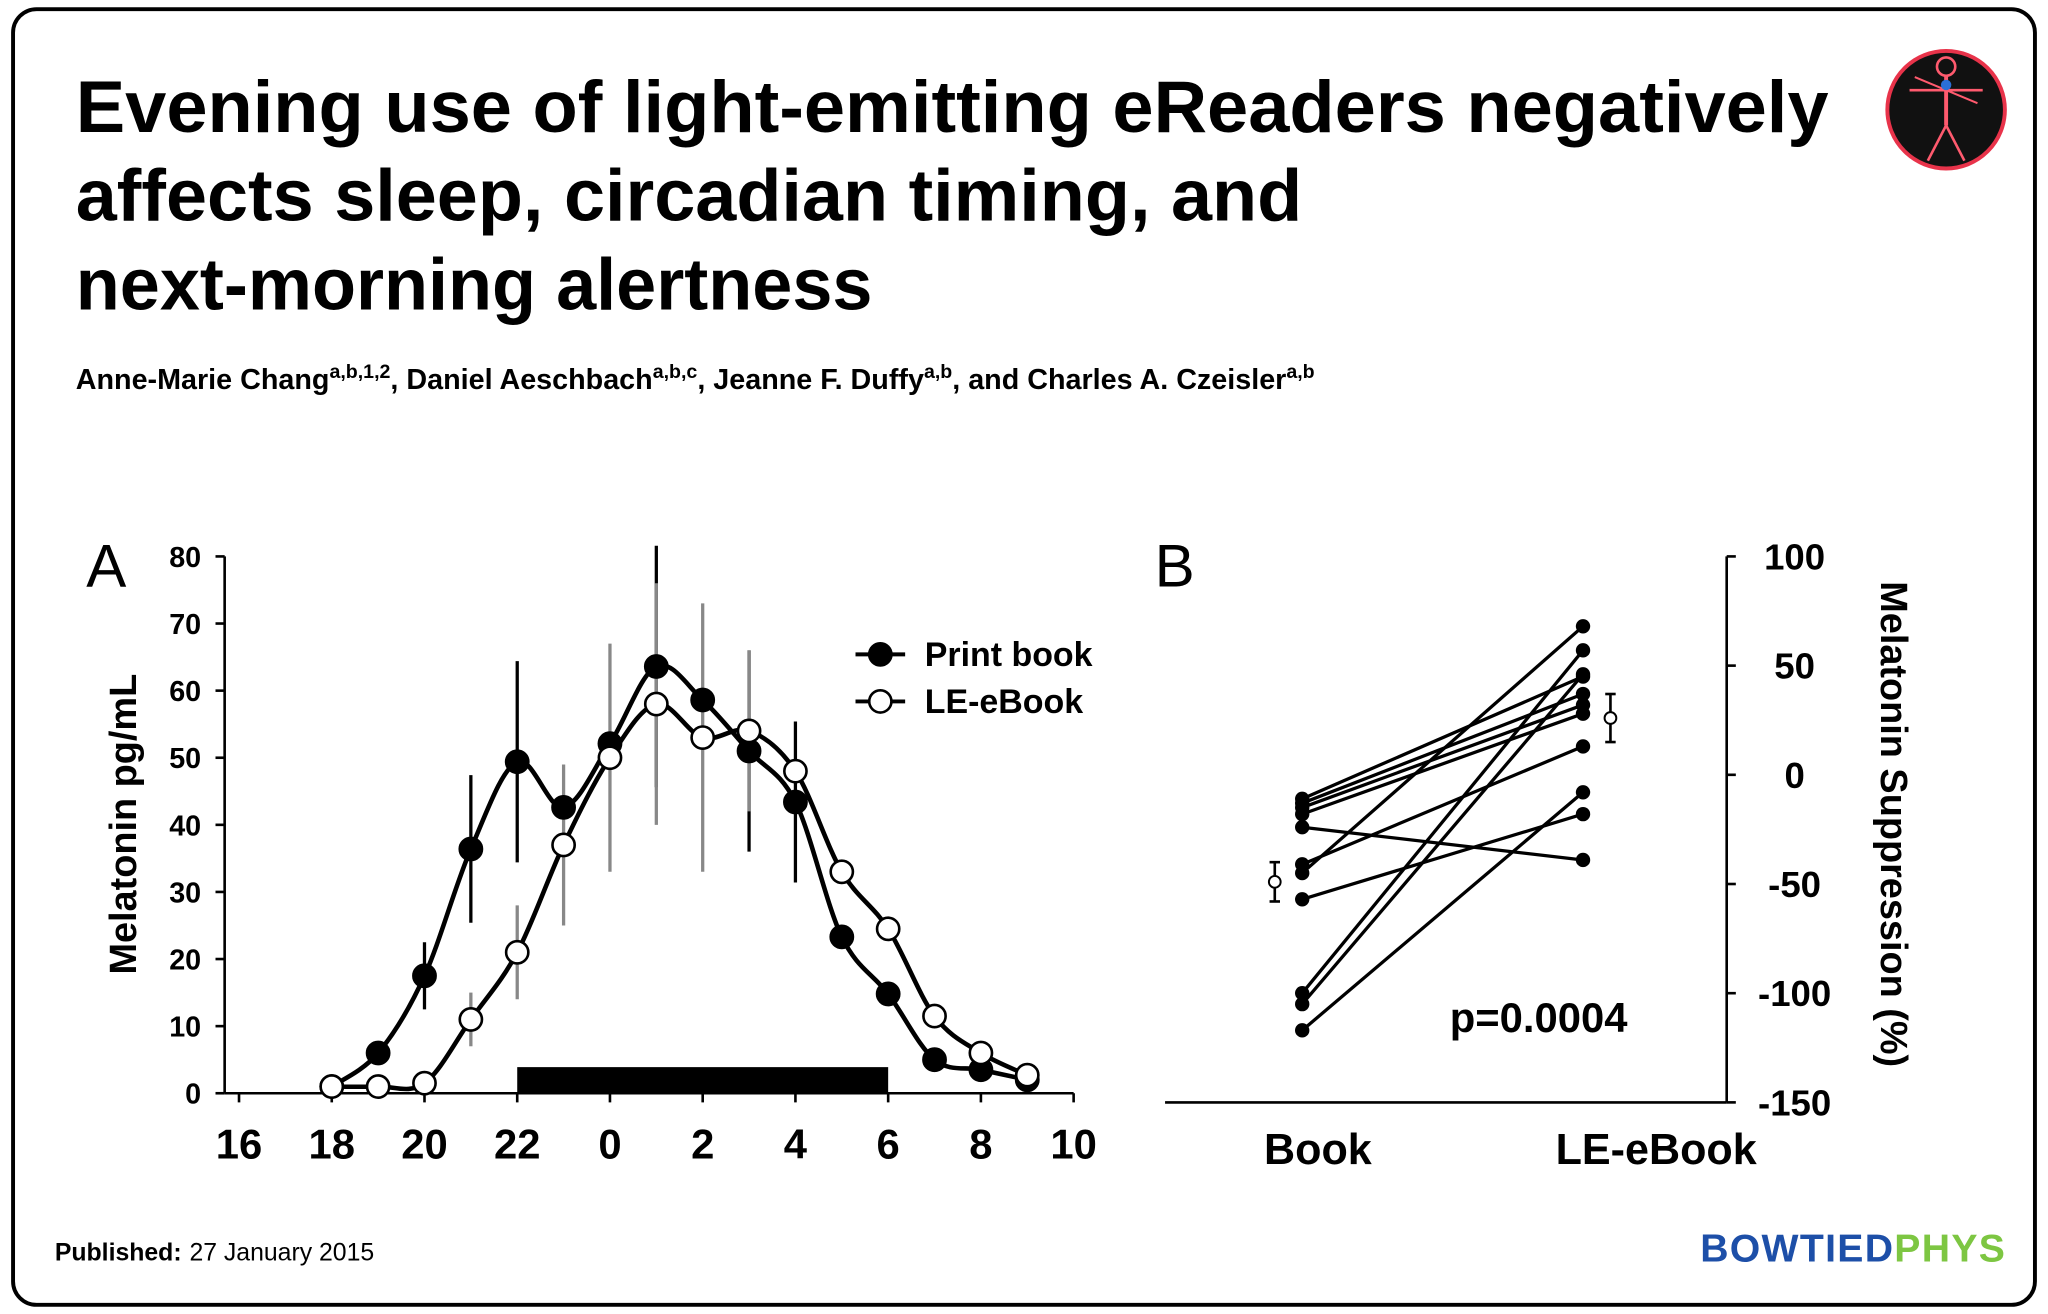  What do you see at coordinates (1794, 993) in the screenshot?
I see `y-tick-label: -100` at bounding box center [1794, 993].